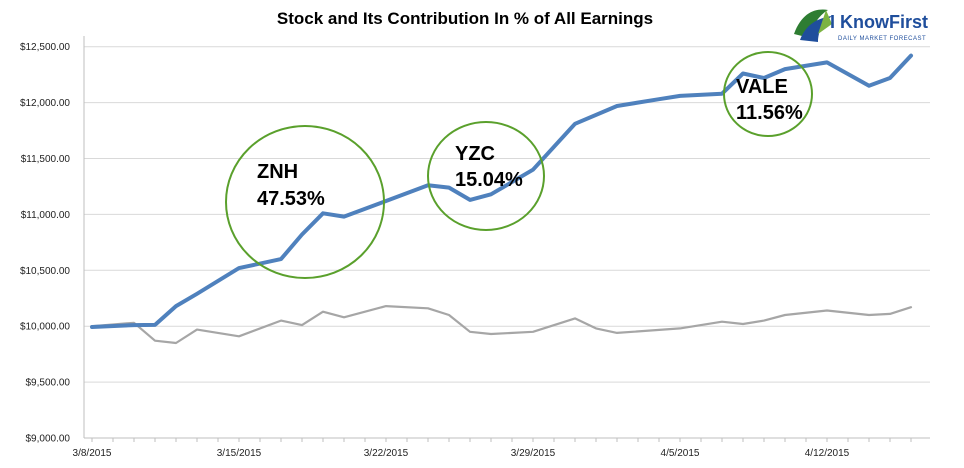 The image size is (964, 468). Describe the element at coordinates (762, 87) in the screenshot. I see `annotation-ticker-vale: VALE` at that location.